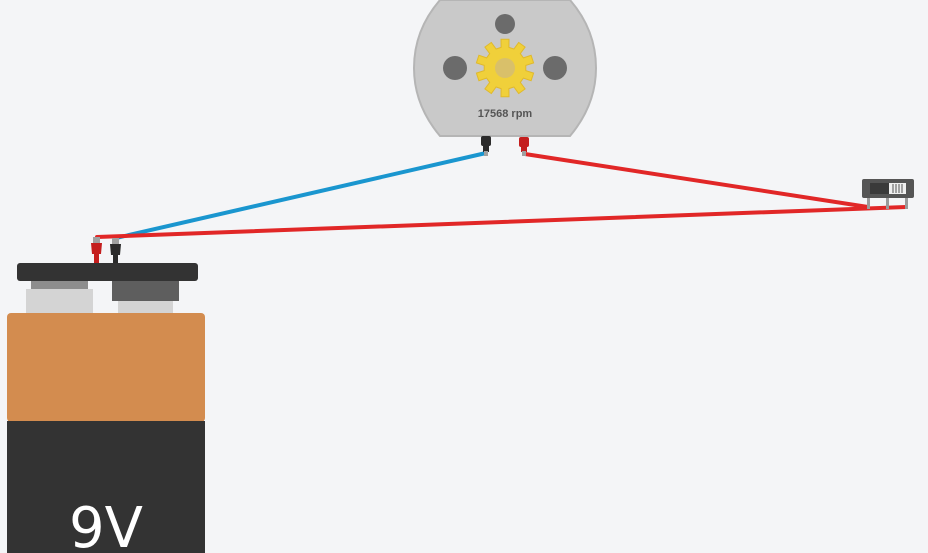 The width and height of the screenshot is (928, 553). I want to click on motor-shaft, so click(505, 68).